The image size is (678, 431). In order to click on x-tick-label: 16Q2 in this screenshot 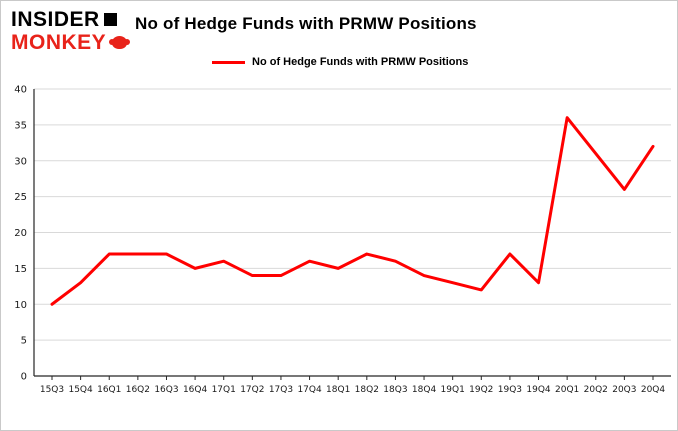, I will do `click(138, 390)`.